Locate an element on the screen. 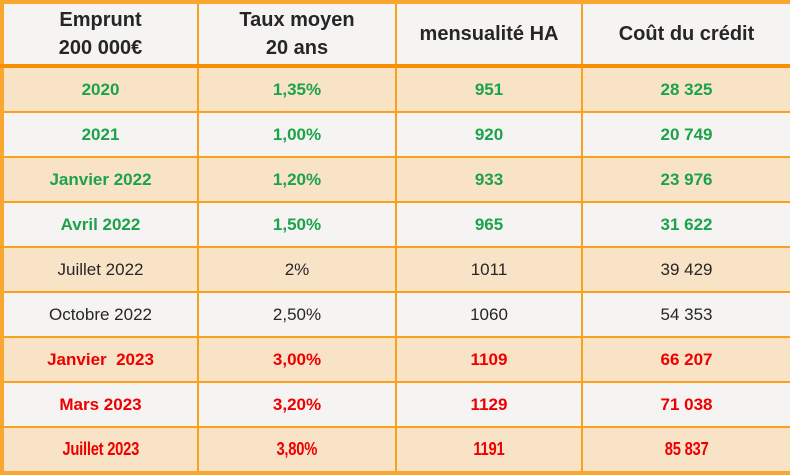  cell-cost: 85 837 is located at coordinates (685, 450).